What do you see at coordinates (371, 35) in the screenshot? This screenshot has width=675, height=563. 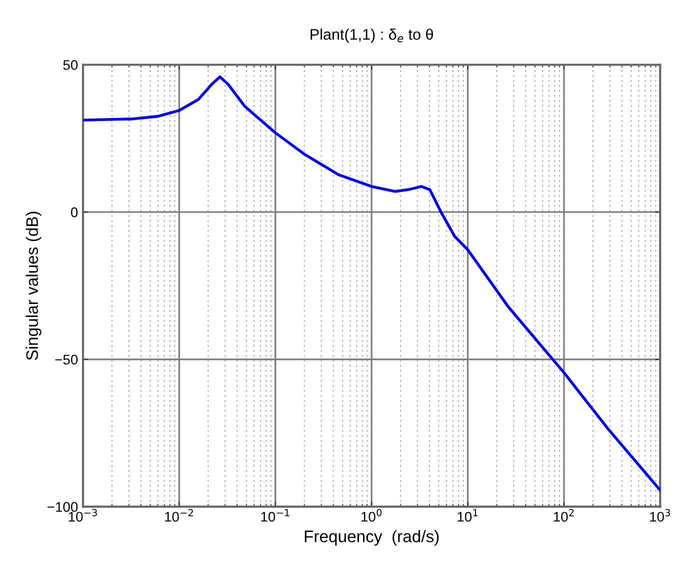 I see `chart-title: Plant(1,1) : δ$_{e}$ to θ` at bounding box center [371, 35].